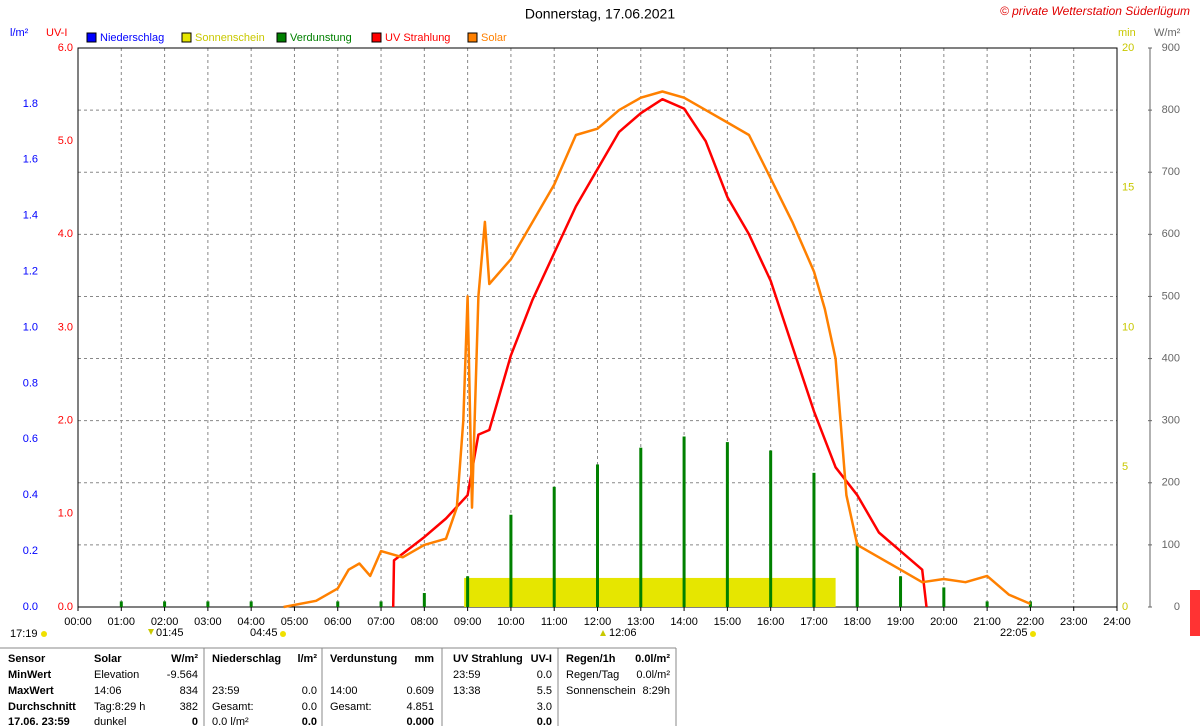  I want to click on y-tick-label: 0.0, so click(30, 607).